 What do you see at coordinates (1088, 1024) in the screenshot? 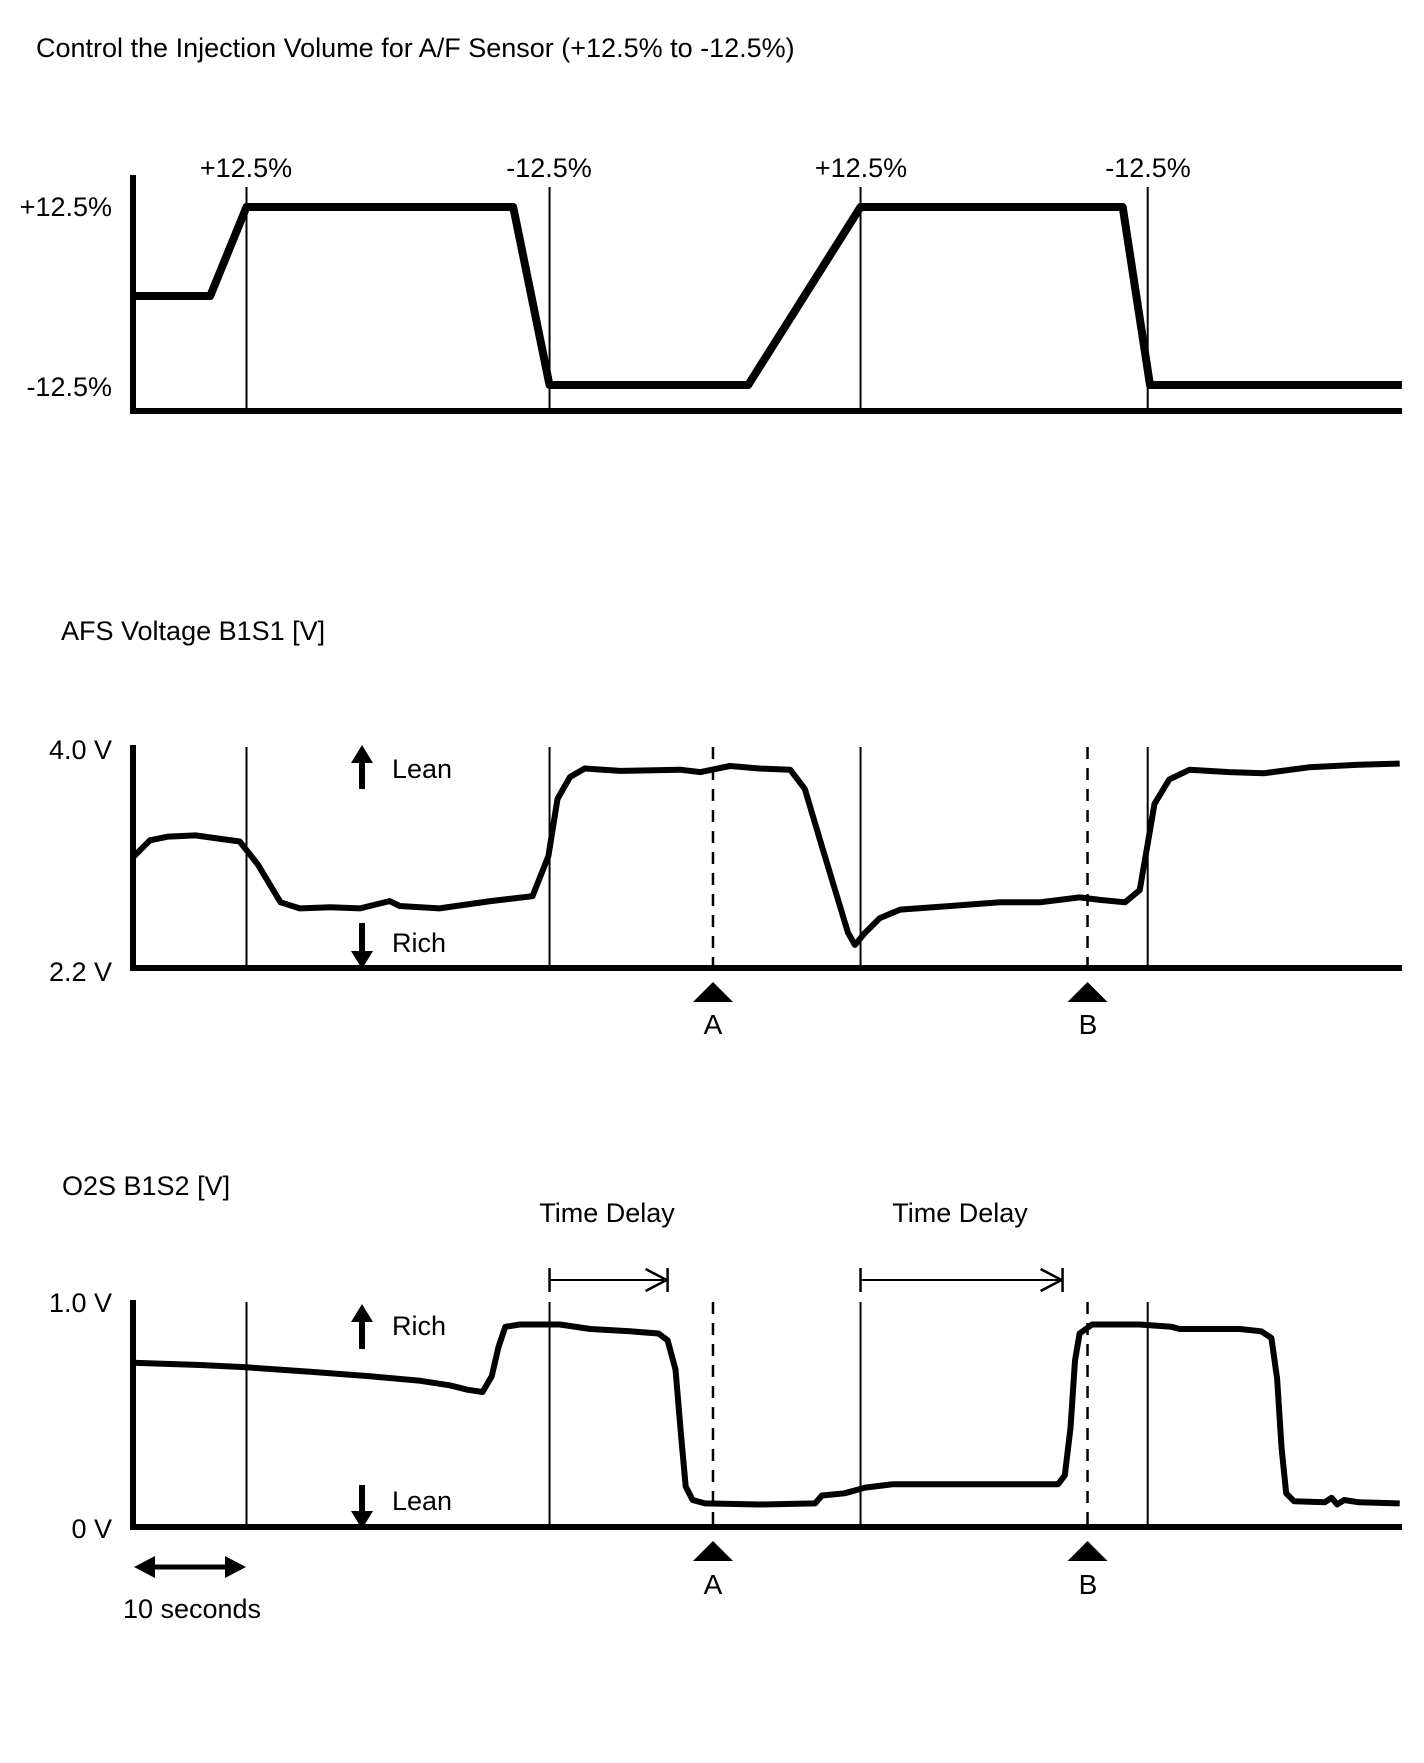
I see `chart2-cursor-b-label: B` at bounding box center [1088, 1024].